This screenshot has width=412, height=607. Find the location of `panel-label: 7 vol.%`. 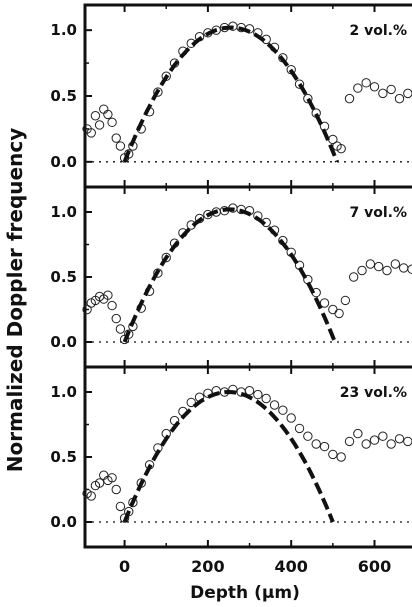

panel-label: 7 vol.% is located at coordinates (378, 213).